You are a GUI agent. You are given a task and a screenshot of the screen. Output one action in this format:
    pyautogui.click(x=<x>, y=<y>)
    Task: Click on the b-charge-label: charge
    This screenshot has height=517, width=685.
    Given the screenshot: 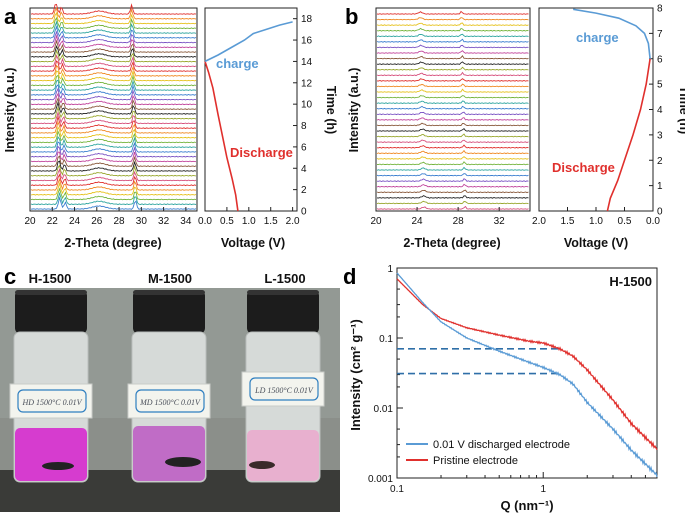 What is the action you would take?
    pyautogui.click(x=597, y=37)
    